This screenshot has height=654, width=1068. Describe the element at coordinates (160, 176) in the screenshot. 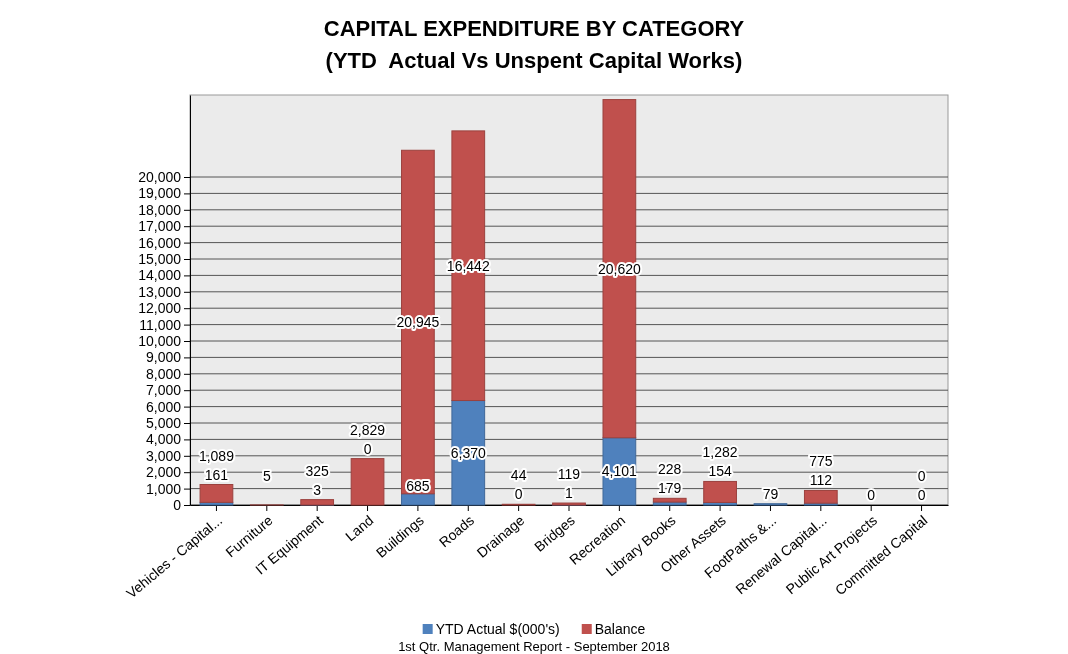

I see `y-tick-label: 20,000` at that location.